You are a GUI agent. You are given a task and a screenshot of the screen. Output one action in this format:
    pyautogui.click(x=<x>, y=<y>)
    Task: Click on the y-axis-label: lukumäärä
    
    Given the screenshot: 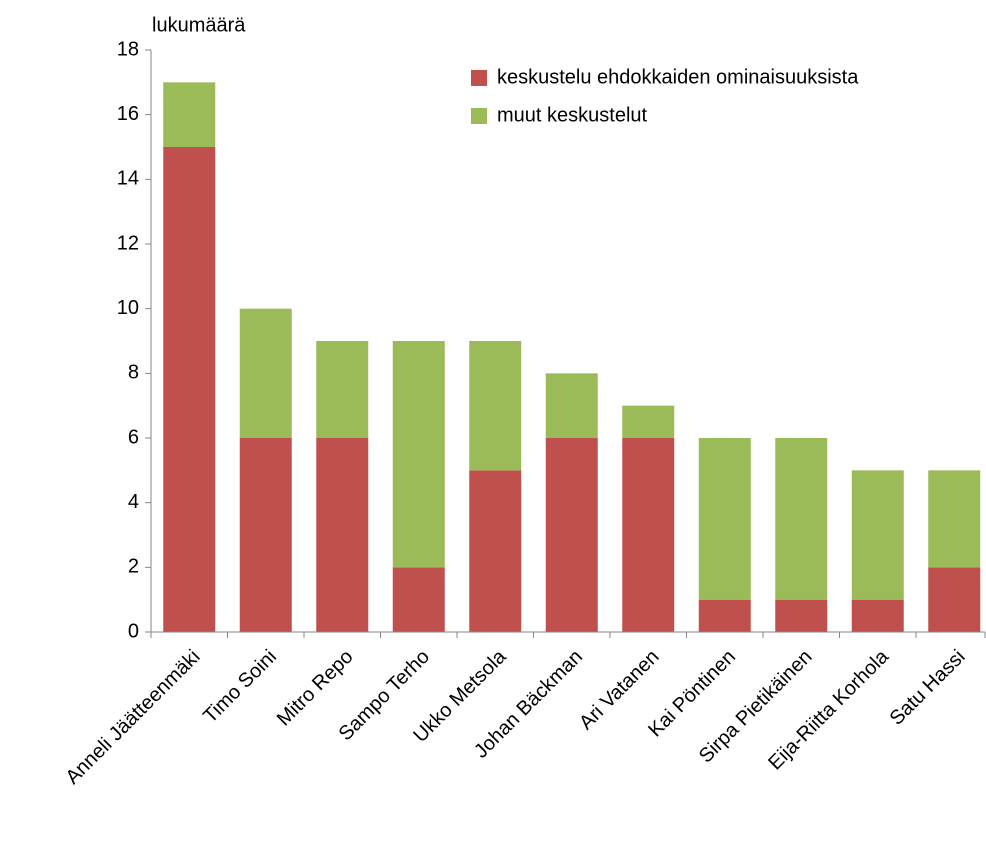 What is the action you would take?
    pyautogui.click(x=199, y=25)
    